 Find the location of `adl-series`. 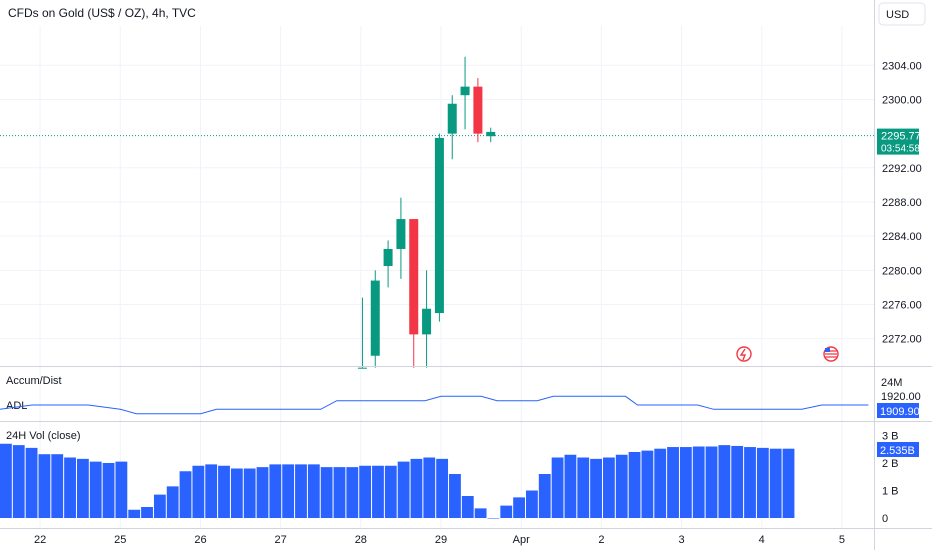

adl-series is located at coordinates (434, 405).